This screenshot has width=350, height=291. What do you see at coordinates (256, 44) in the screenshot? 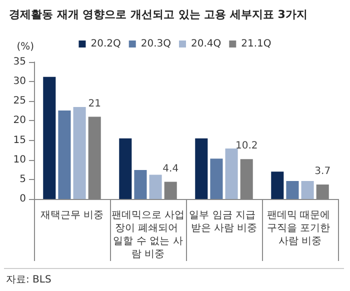
I see `legend-label: 21.1Q` at bounding box center [256, 44].